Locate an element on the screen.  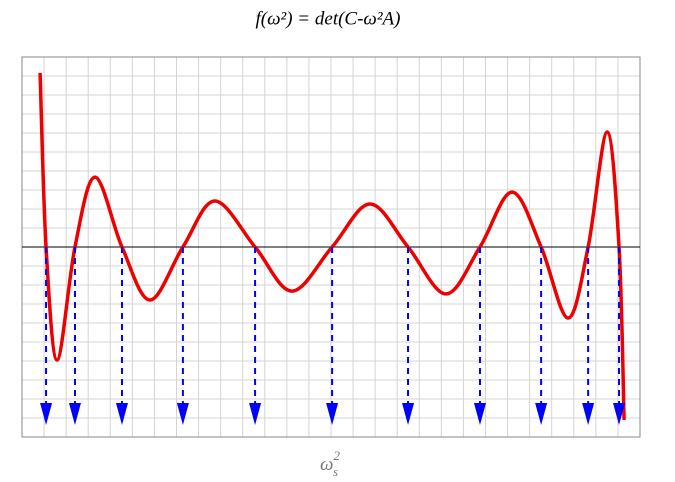
x-axis-label: ω2 s is located at coordinates (330, 463).